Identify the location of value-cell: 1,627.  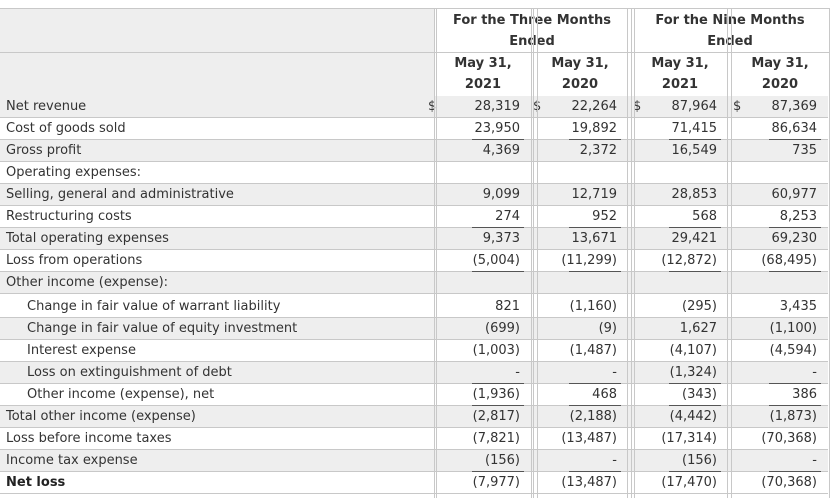
(698, 328).